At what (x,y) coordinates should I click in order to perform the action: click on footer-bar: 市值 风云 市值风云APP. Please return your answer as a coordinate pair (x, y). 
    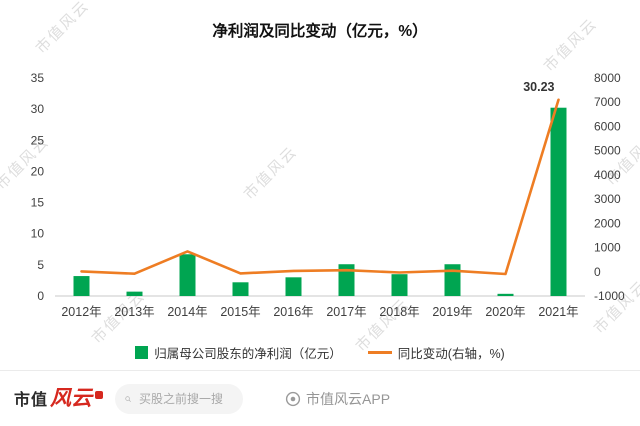
    Looking at the image, I should click on (320, 398).